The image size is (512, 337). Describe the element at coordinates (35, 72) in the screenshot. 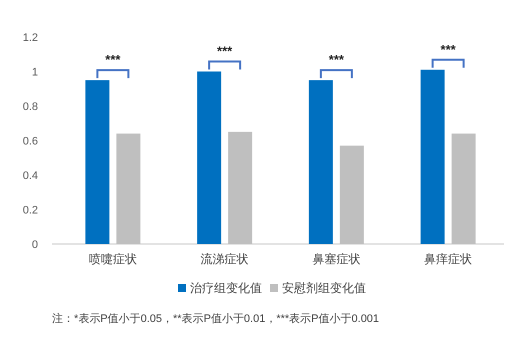

I see `y-tick-label: 1` at that location.